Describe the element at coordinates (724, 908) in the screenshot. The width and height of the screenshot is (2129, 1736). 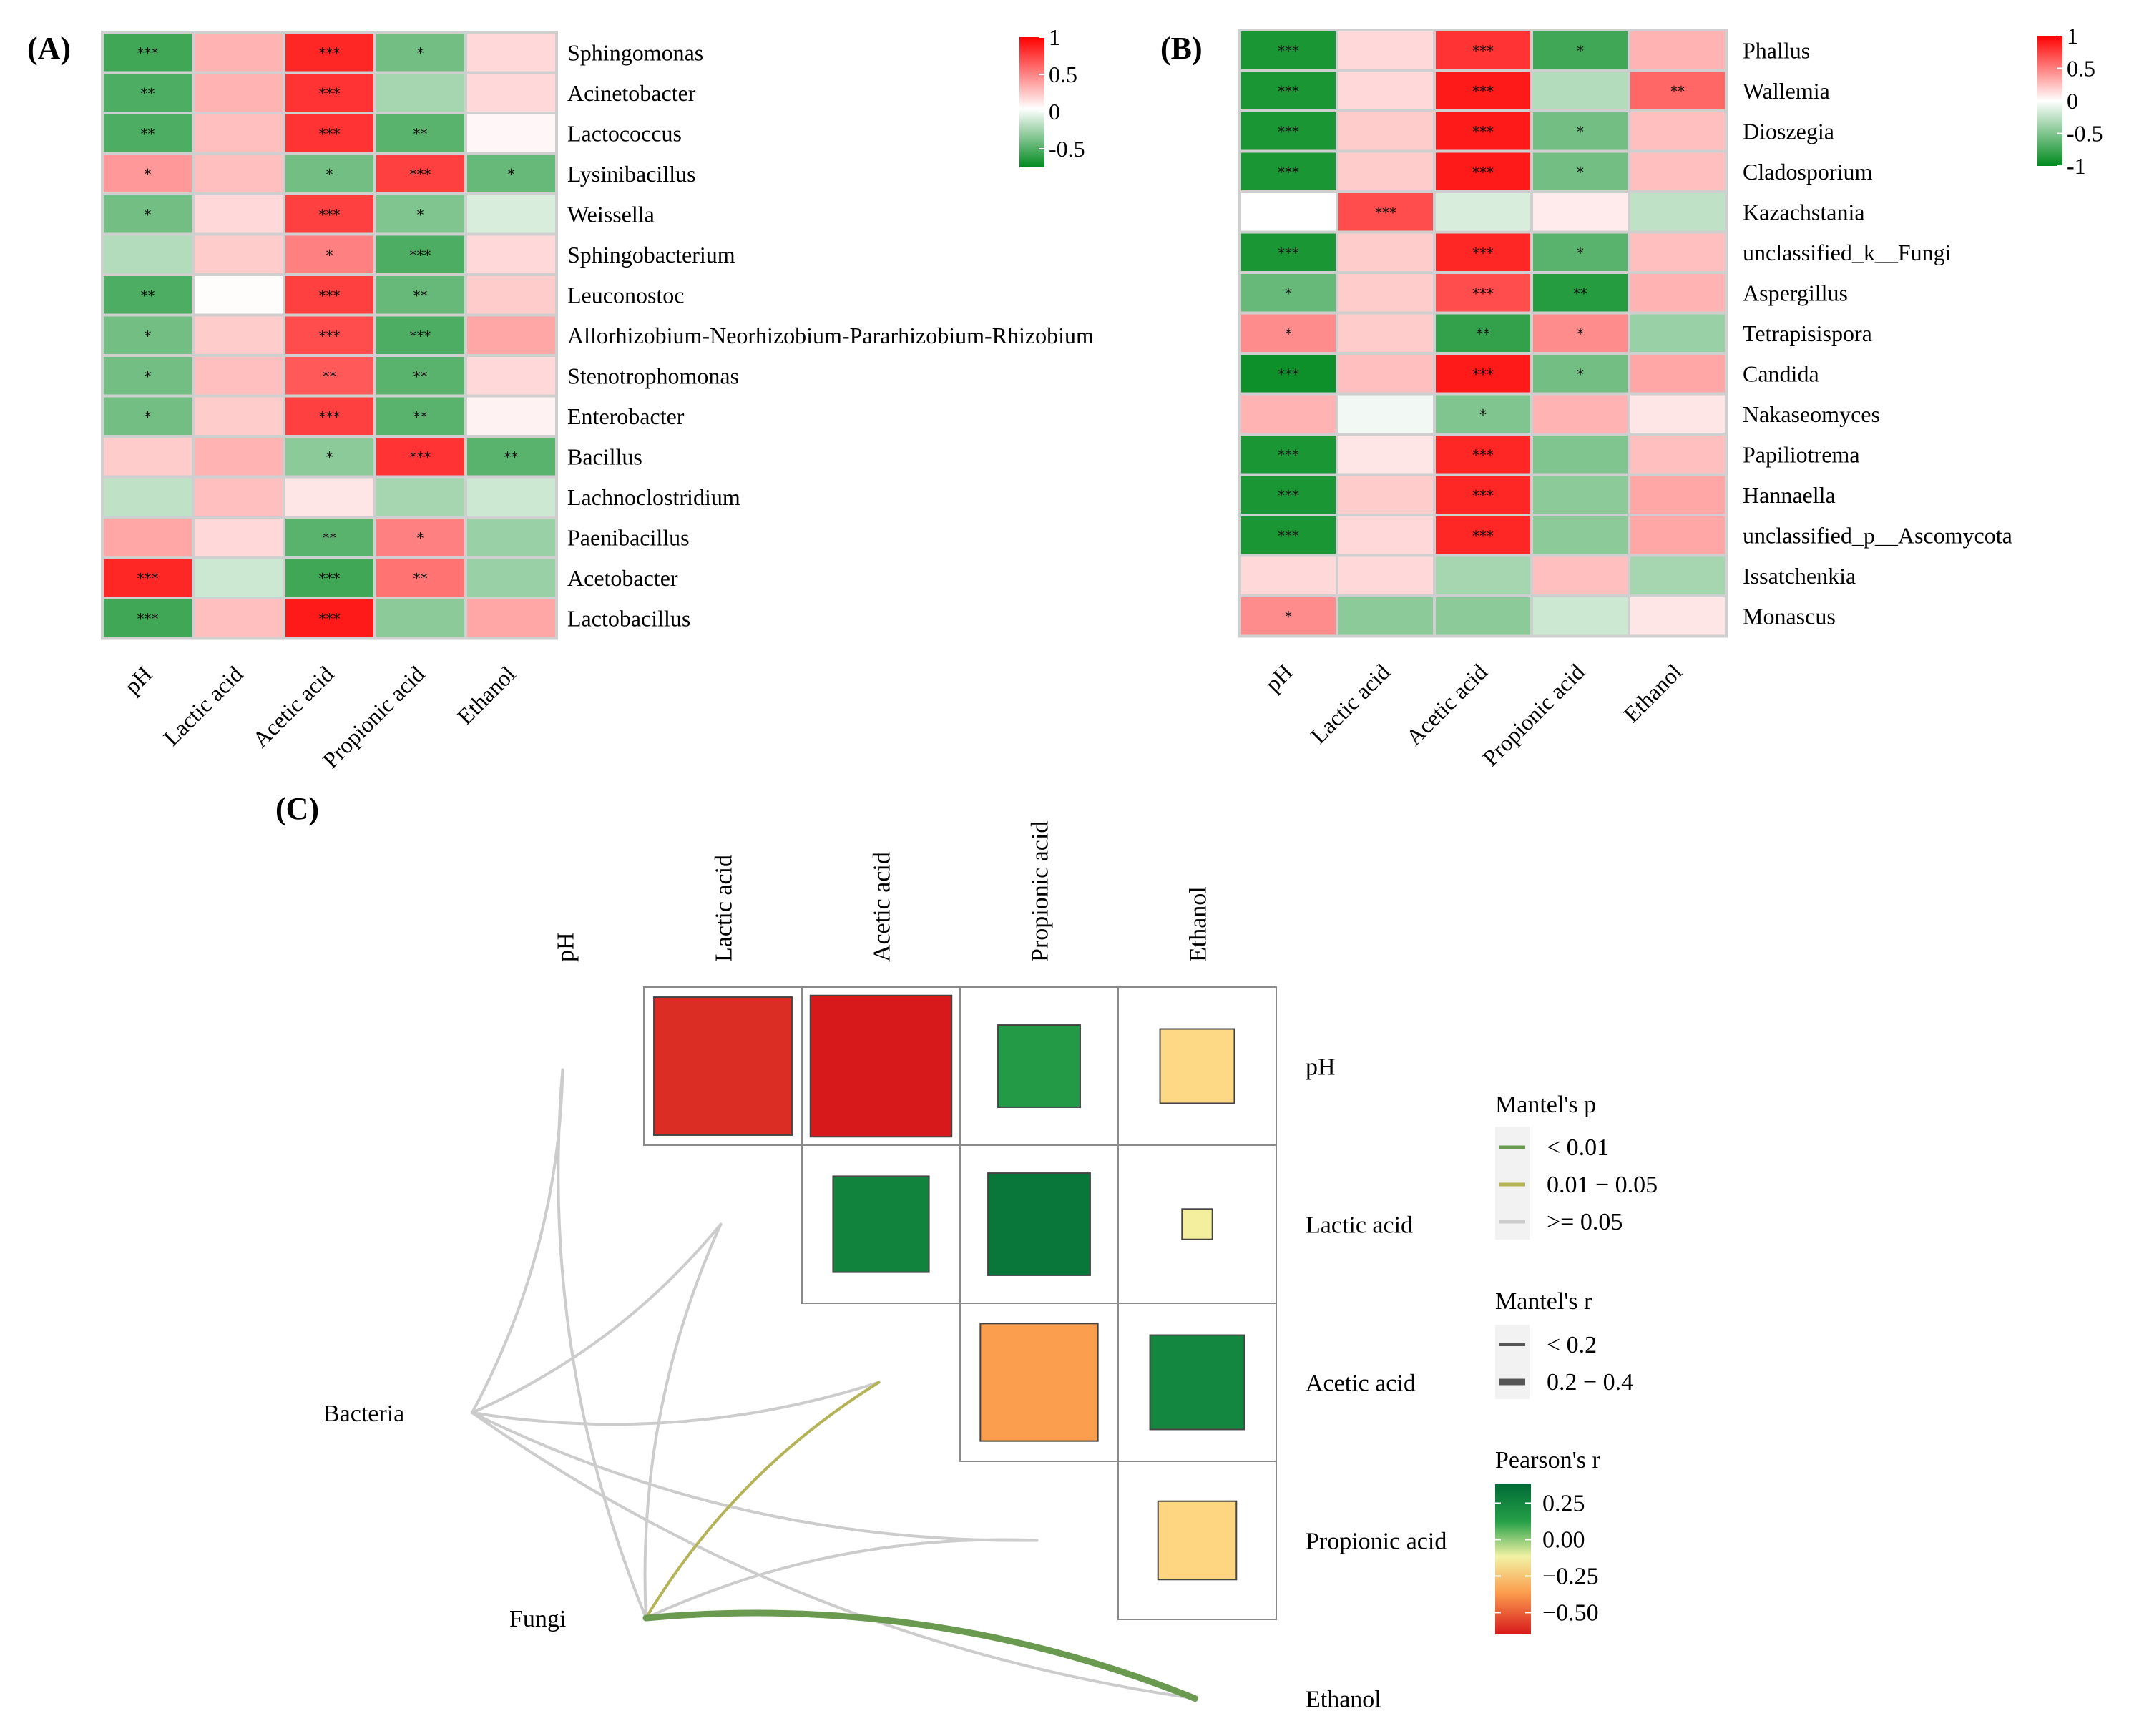
I see `matrix-column-label: Lactic acid` at that location.